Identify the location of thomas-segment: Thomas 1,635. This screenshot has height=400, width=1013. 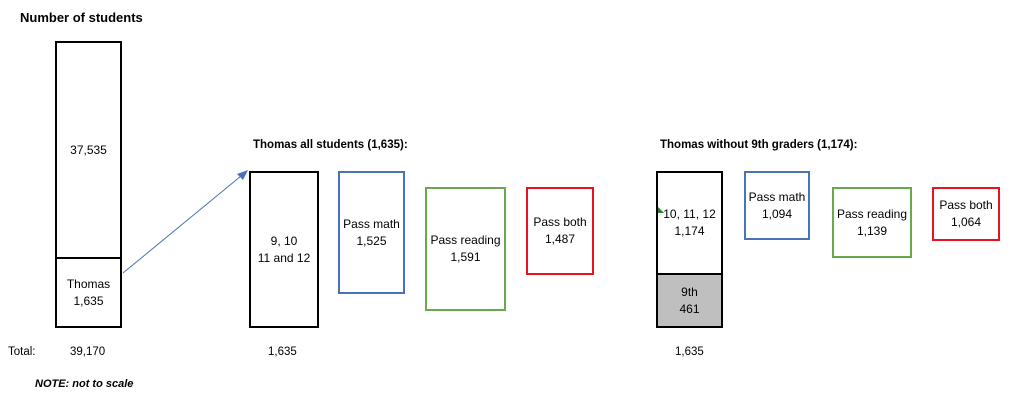
(88, 292).